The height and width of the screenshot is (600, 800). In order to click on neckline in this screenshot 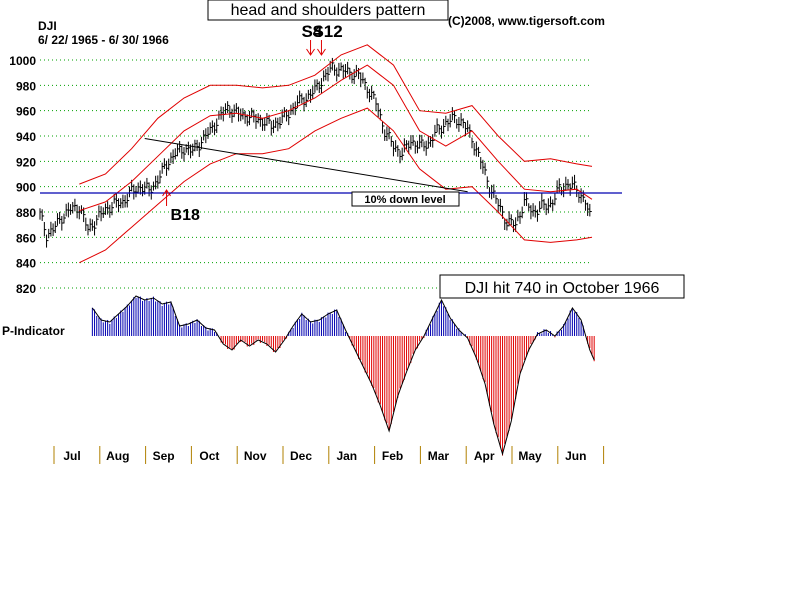, I will do `click(306, 165)`.